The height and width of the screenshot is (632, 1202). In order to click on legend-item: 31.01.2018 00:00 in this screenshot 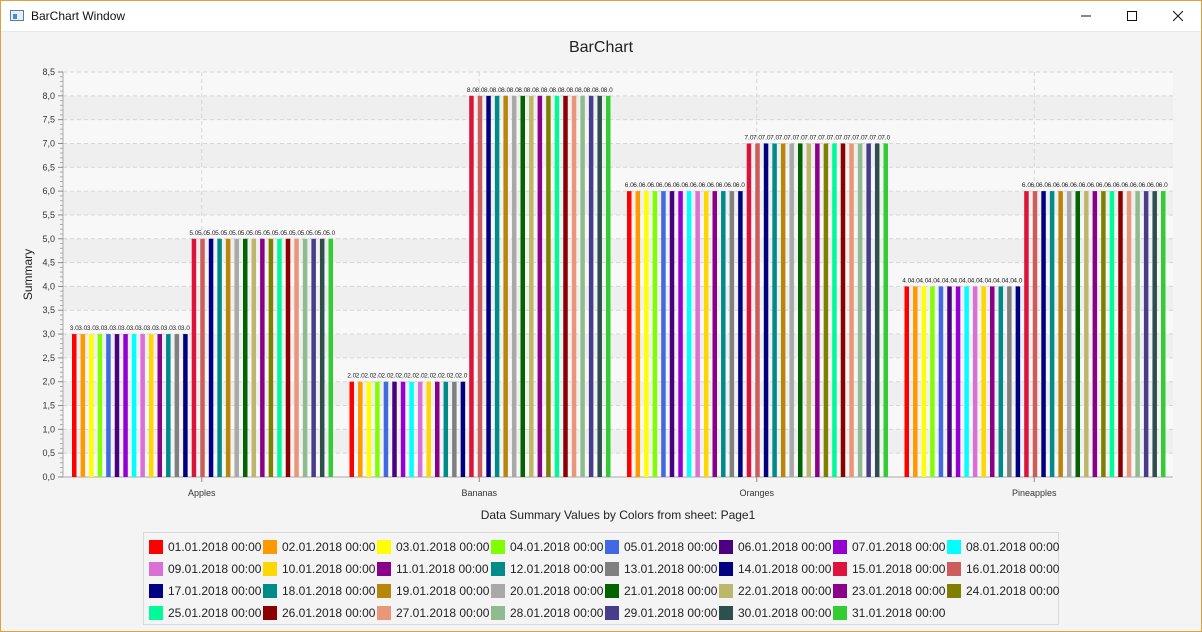, I will do `click(889, 613)`.